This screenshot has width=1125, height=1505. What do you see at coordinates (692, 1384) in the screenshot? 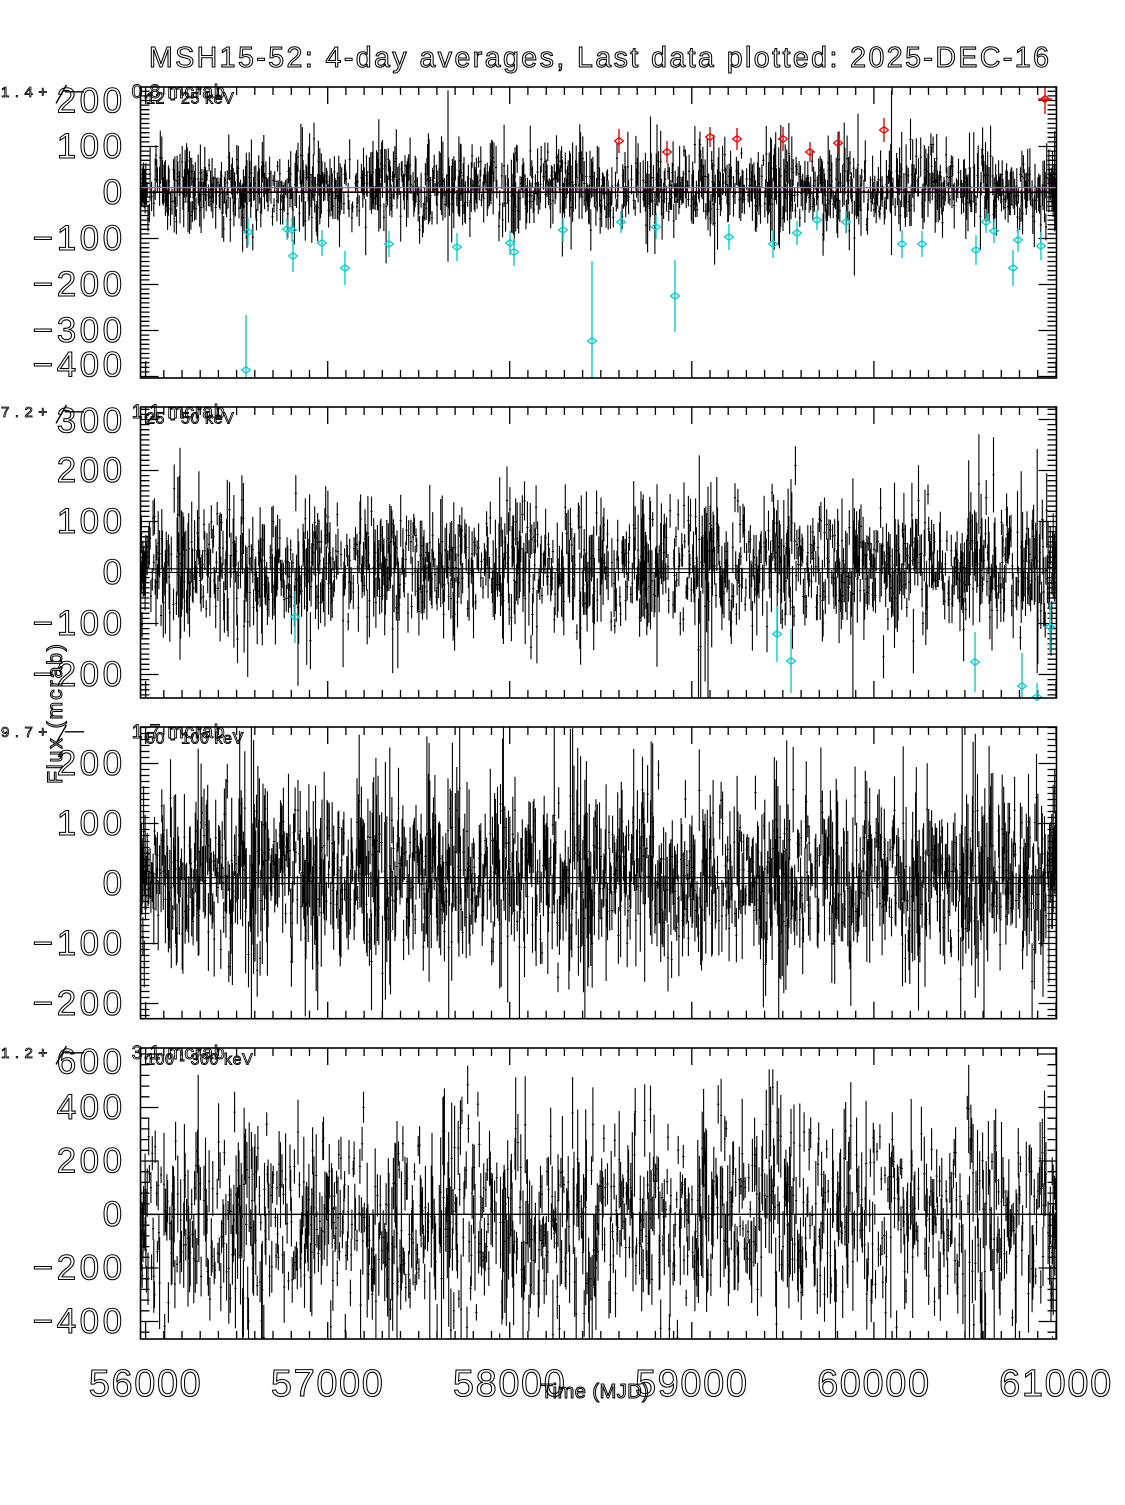
I see `svg-text: 59000` at bounding box center [692, 1384].